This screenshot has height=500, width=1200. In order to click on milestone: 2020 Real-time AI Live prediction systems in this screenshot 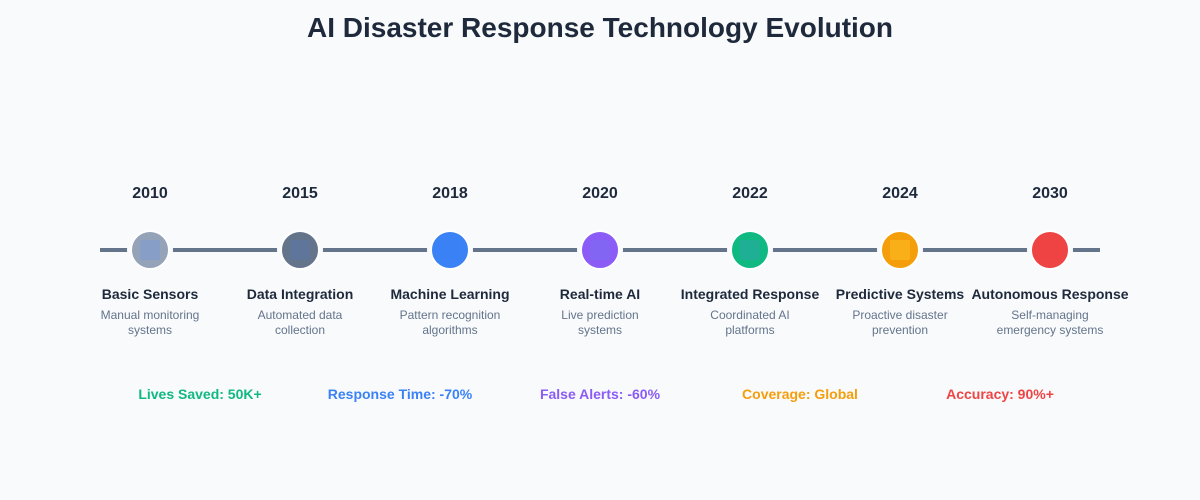, I will do `click(600, 250)`.